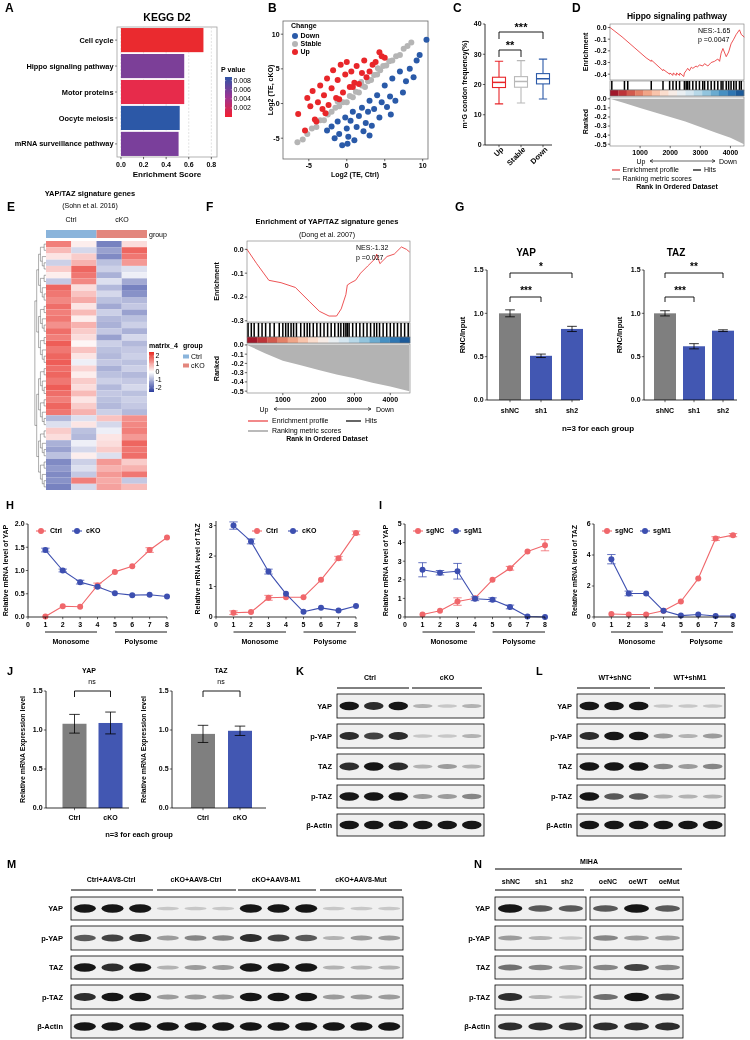  What do you see at coordinates (457, 8) in the screenshot?
I see `text: C` at bounding box center [457, 8].